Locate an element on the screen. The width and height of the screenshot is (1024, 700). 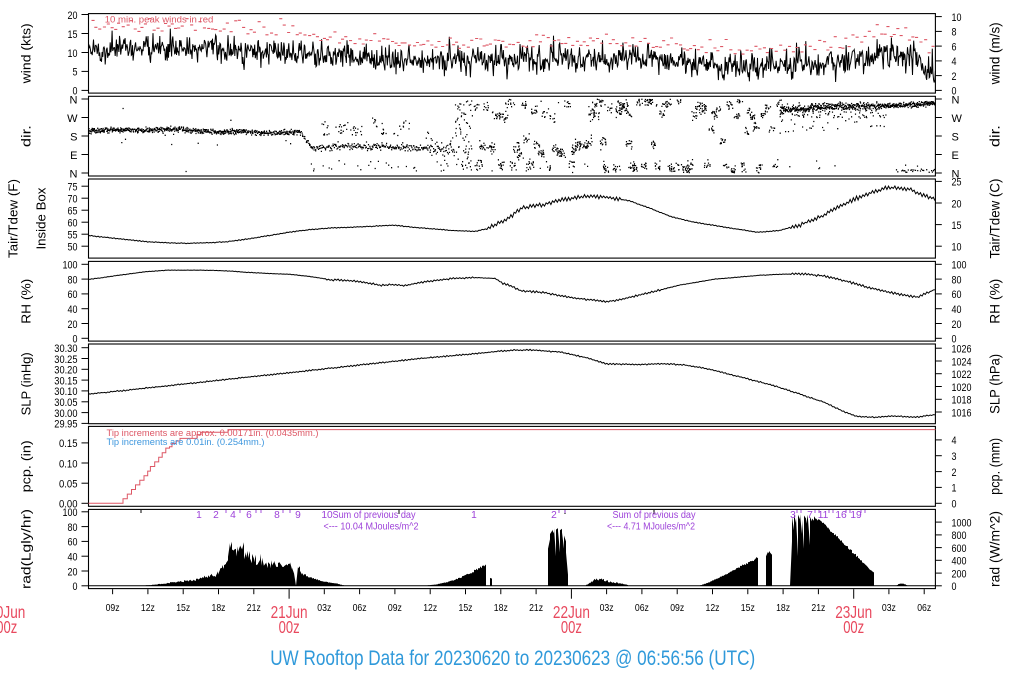
svg-text: 400 is located at coordinates (959, 562).